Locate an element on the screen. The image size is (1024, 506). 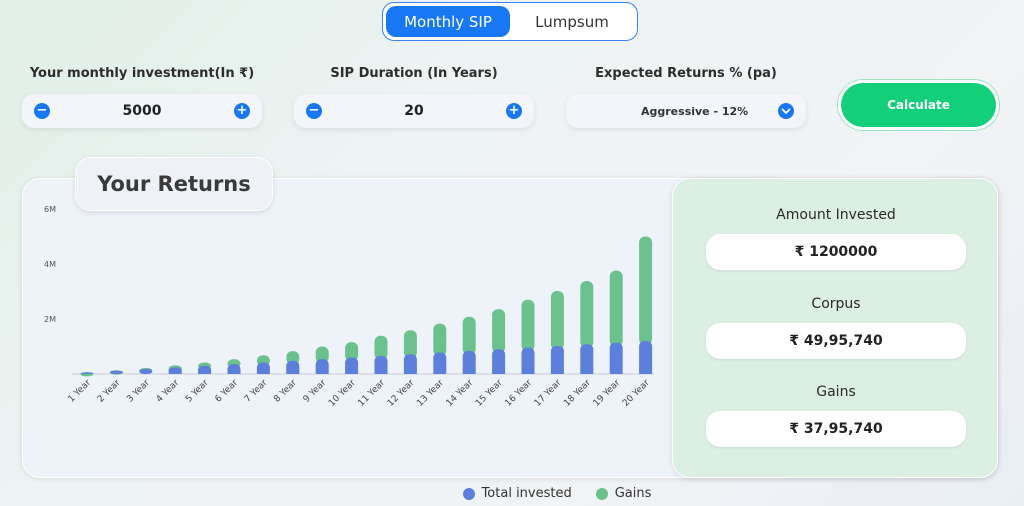
calculate-button: Calculate is located at coordinates (918, 105).